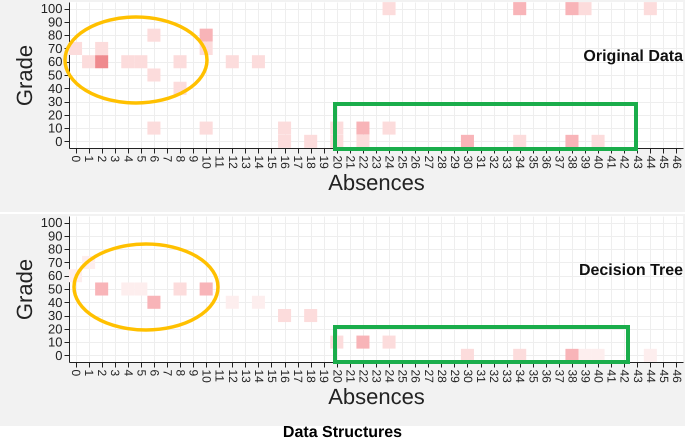 The width and height of the screenshot is (685, 444). I want to click on x-tick-label: 17, so click(298, 163).